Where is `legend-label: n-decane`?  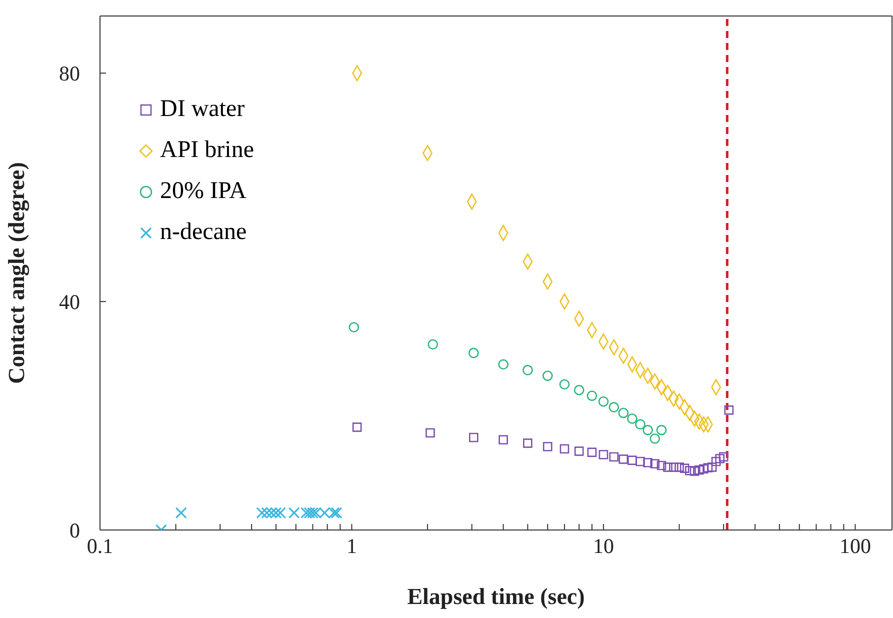 legend-label: n-decane is located at coordinates (203, 232).